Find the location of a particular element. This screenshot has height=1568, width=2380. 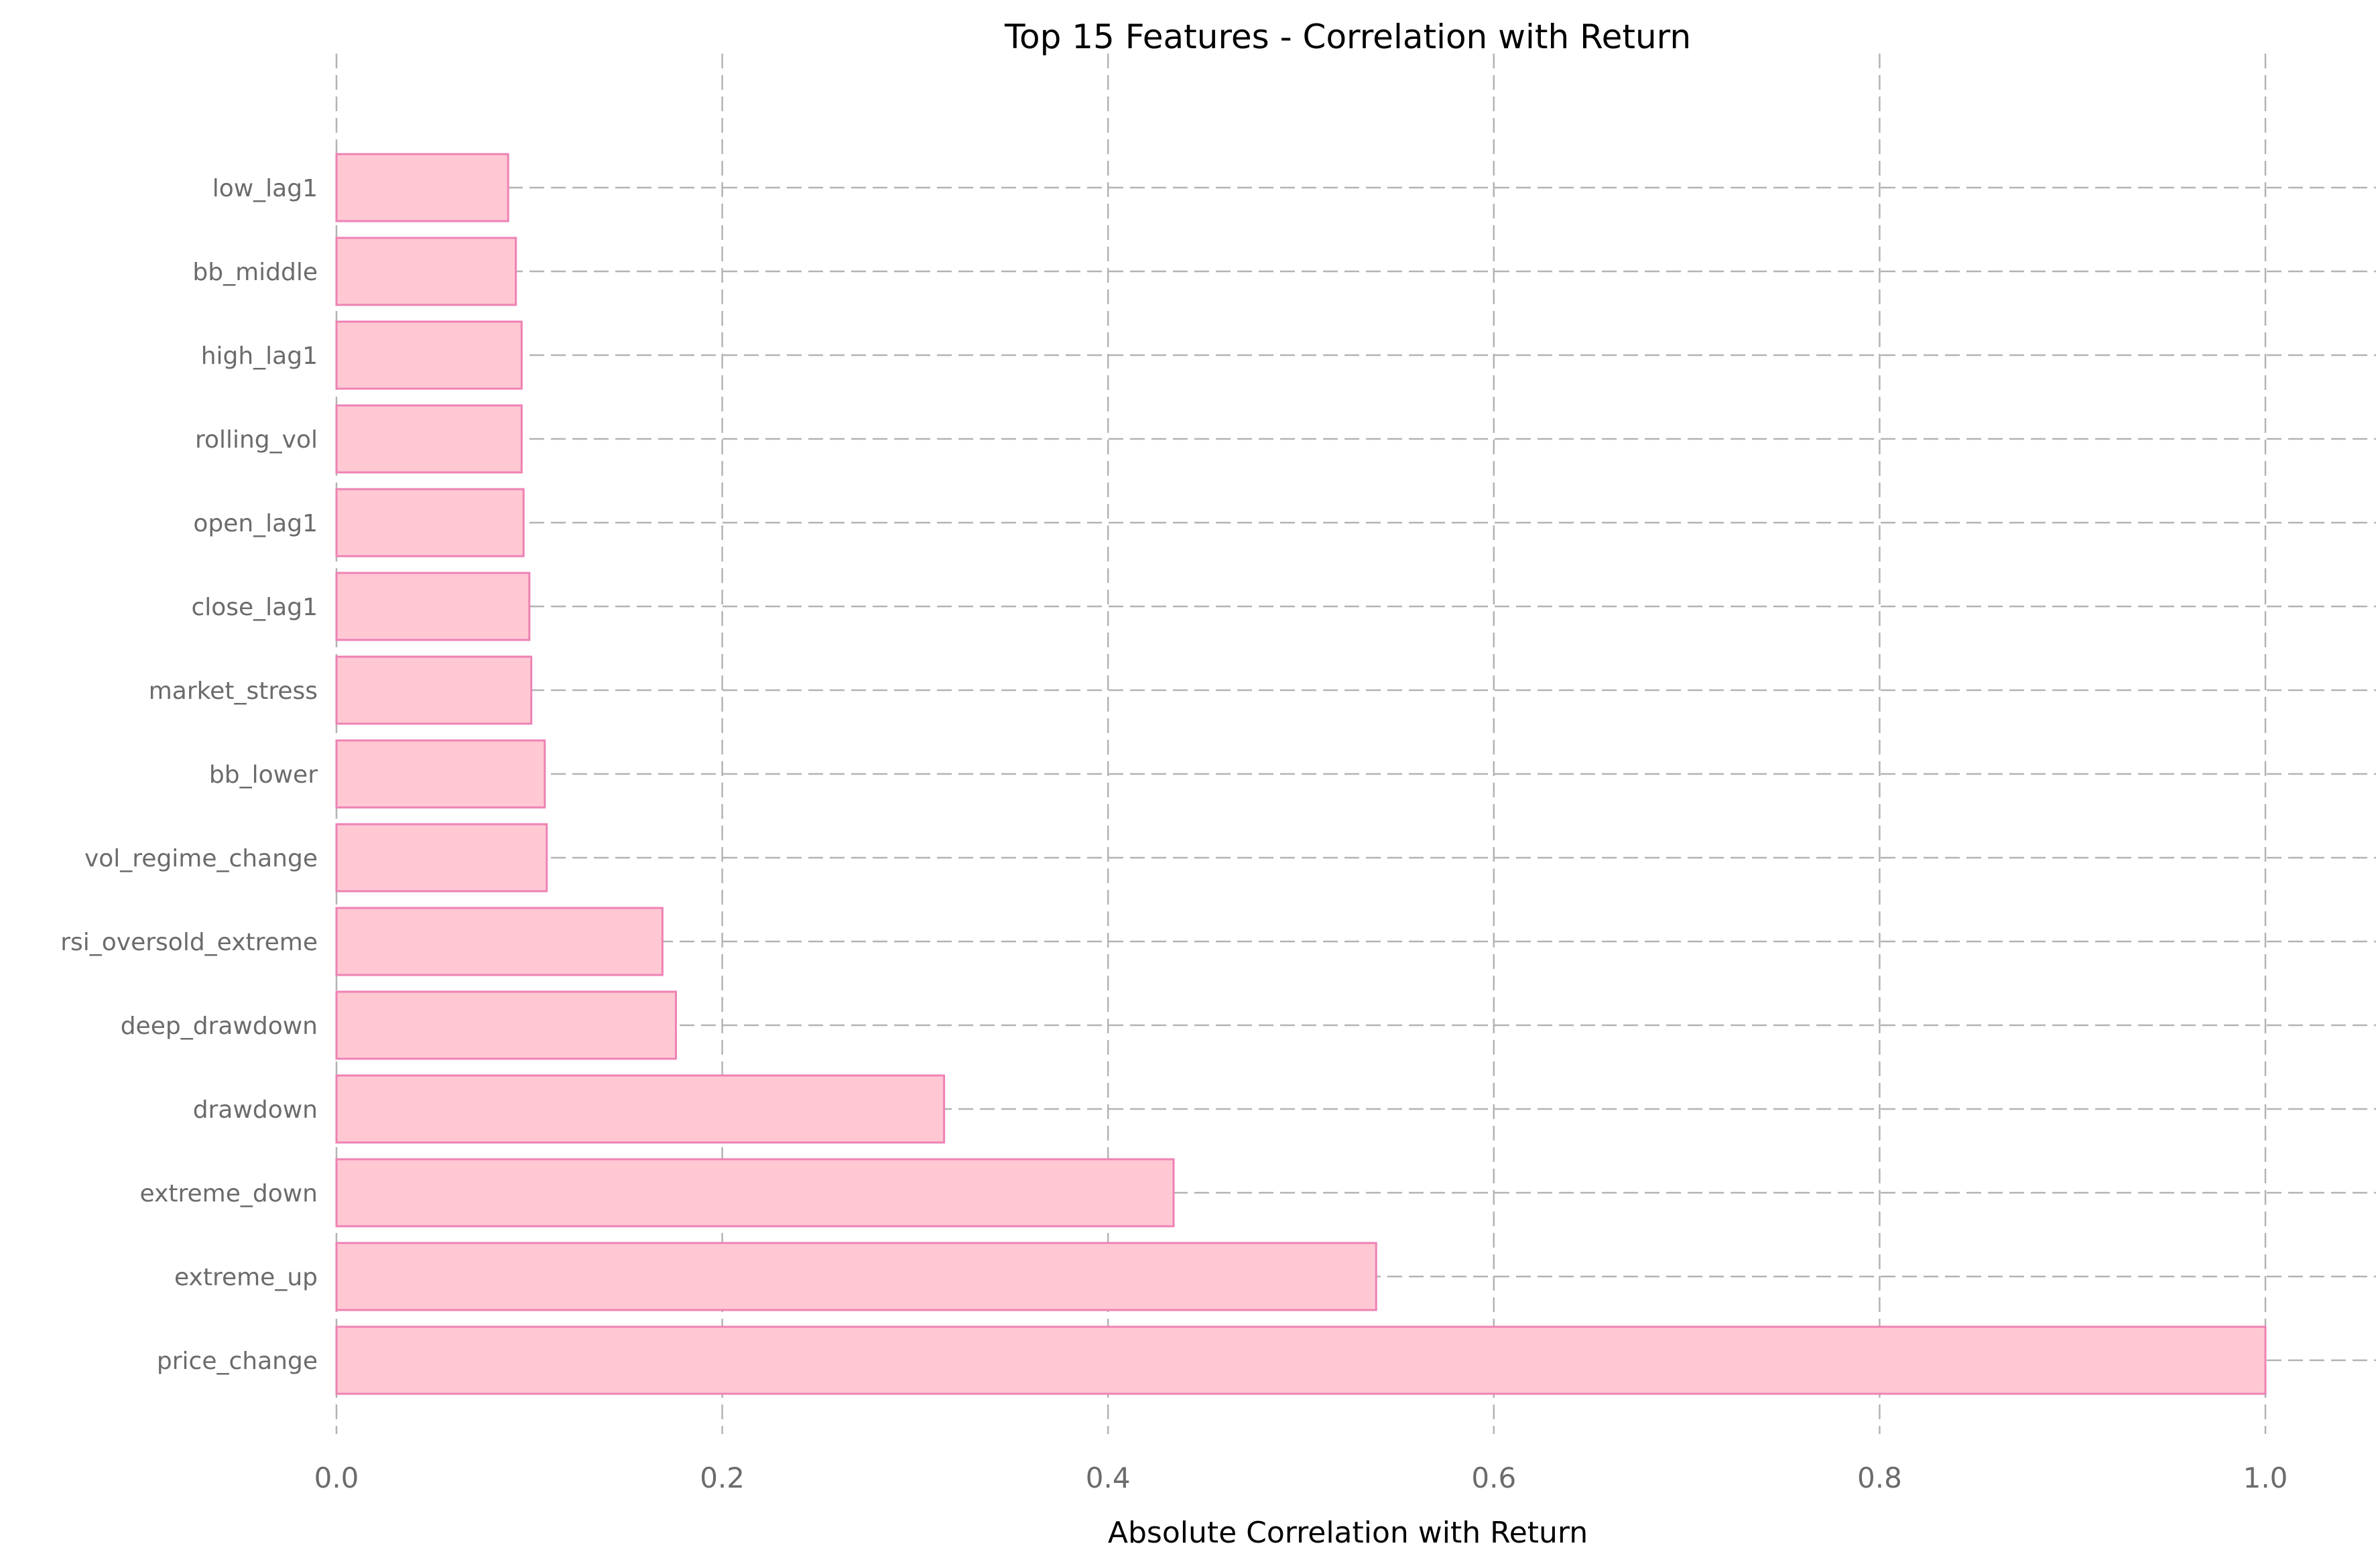

x-tick-label: 0.4 is located at coordinates (1108, 1477).